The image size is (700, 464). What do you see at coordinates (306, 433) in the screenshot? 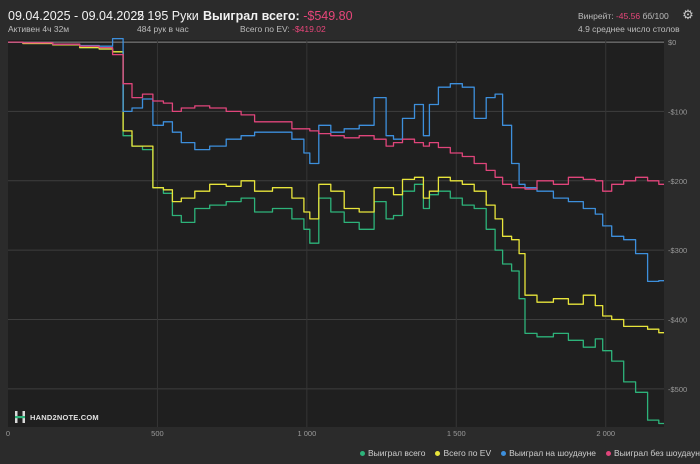
I see `x-tick-label: 1 000` at bounding box center [306, 433].